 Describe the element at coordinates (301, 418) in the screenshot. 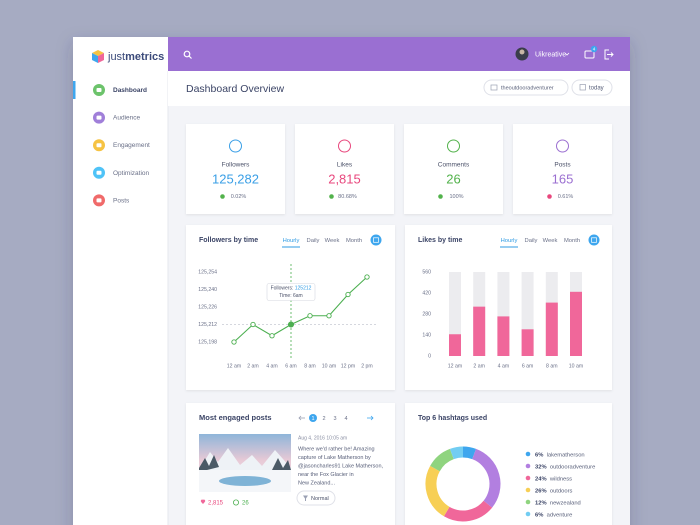

I see `prev-page` at that location.